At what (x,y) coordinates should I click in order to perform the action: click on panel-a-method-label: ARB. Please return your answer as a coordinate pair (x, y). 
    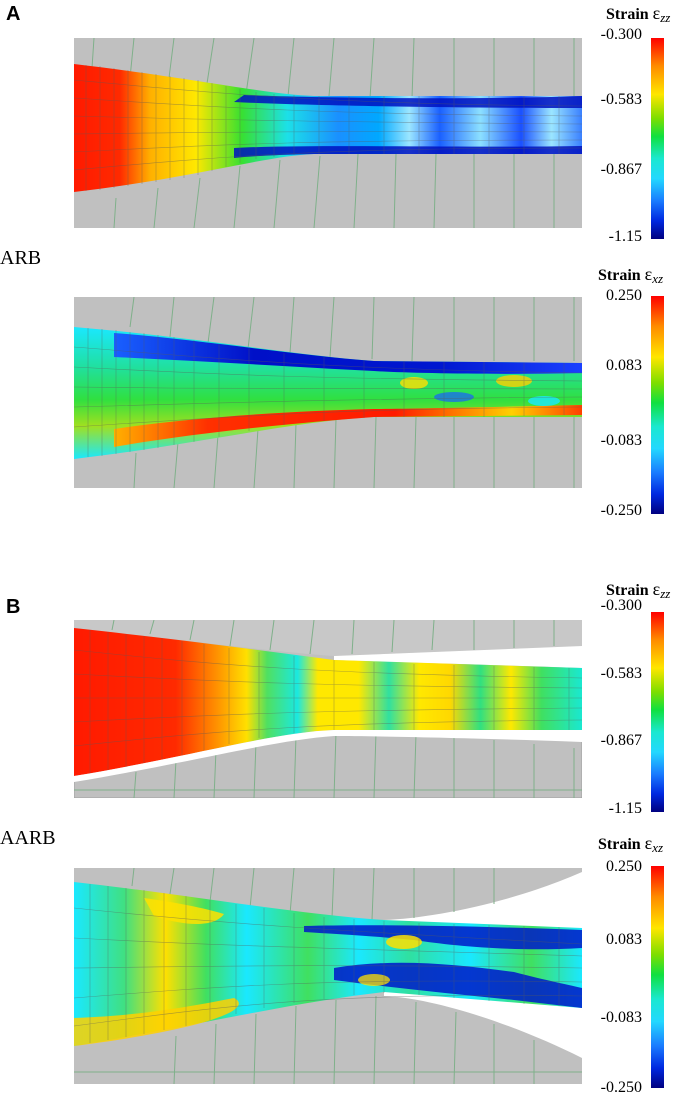
    Looking at the image, I should click on (21, 258).